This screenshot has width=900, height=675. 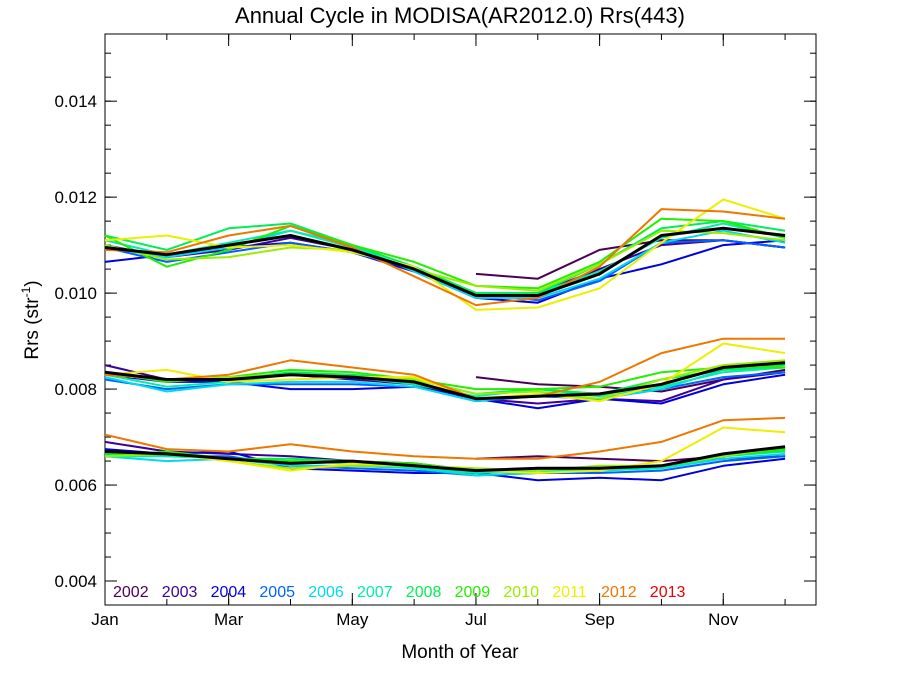 What do you see at coordinates (229, 619) in the screenshot?
I see `x-tick-label: Mar` at bounding box center [229, 619].